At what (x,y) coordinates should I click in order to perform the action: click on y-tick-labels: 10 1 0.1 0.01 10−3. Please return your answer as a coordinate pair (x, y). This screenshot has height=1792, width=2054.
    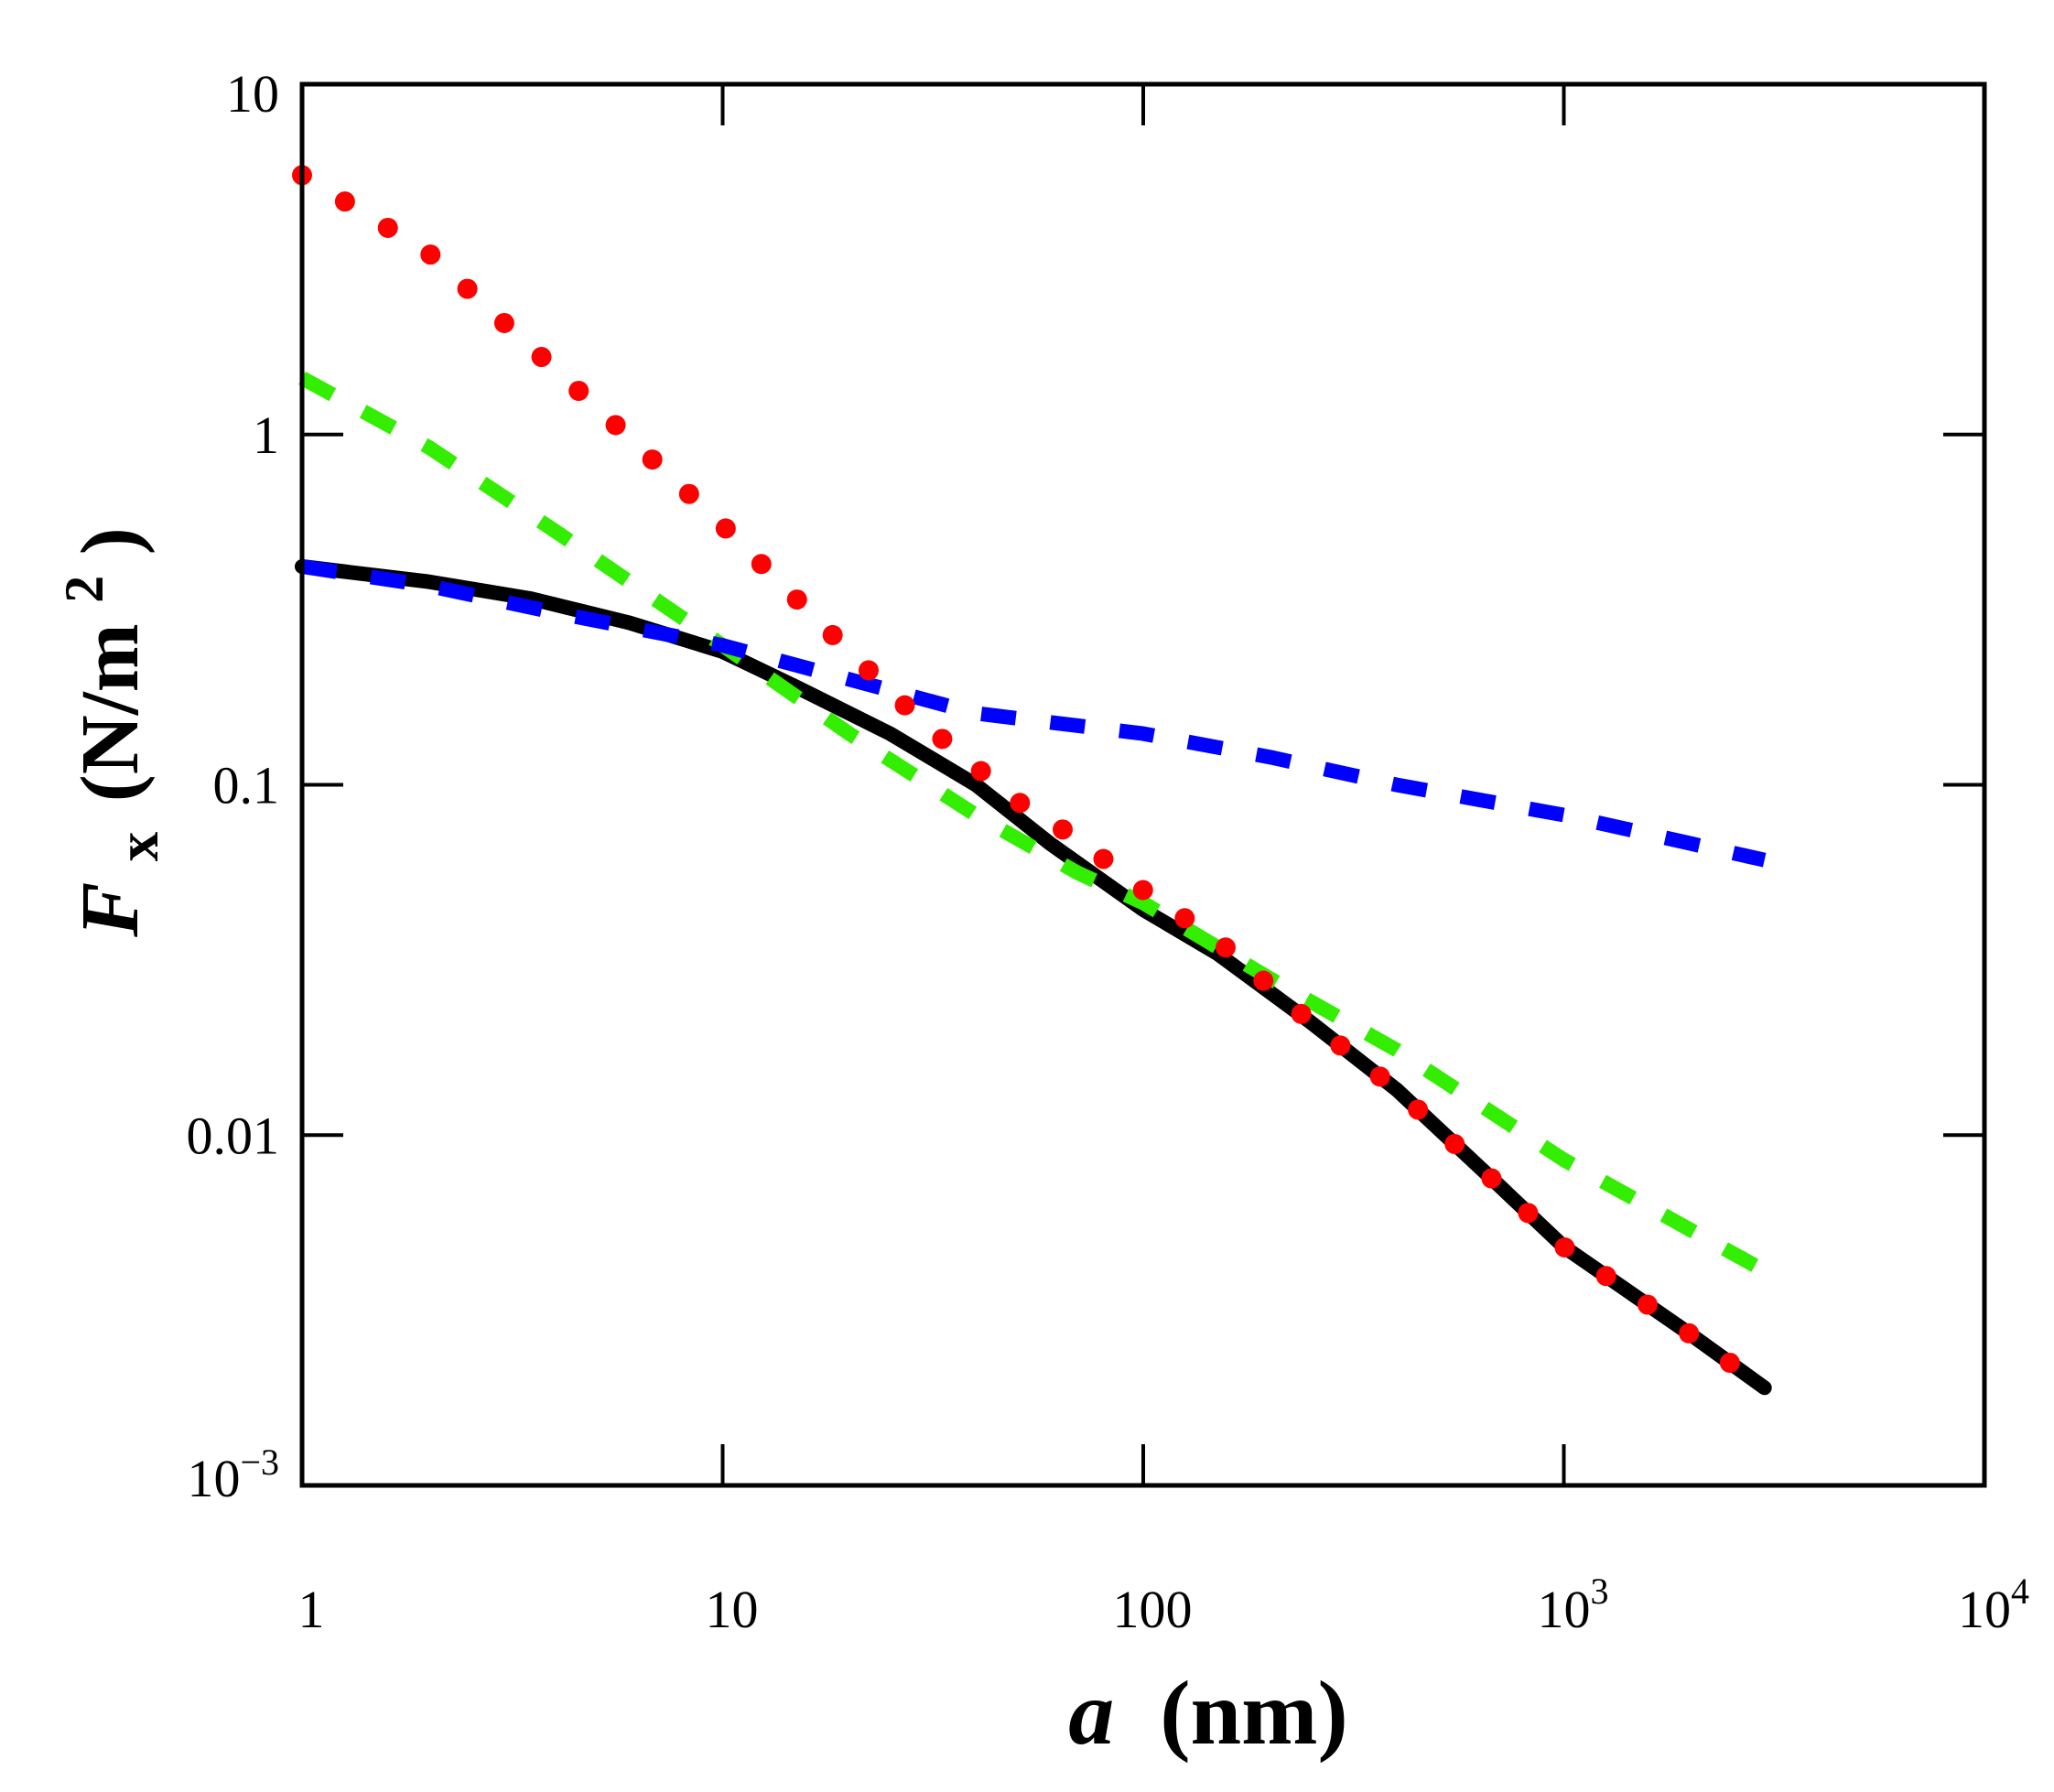
    Looking at the image, I should click on (233, 786).